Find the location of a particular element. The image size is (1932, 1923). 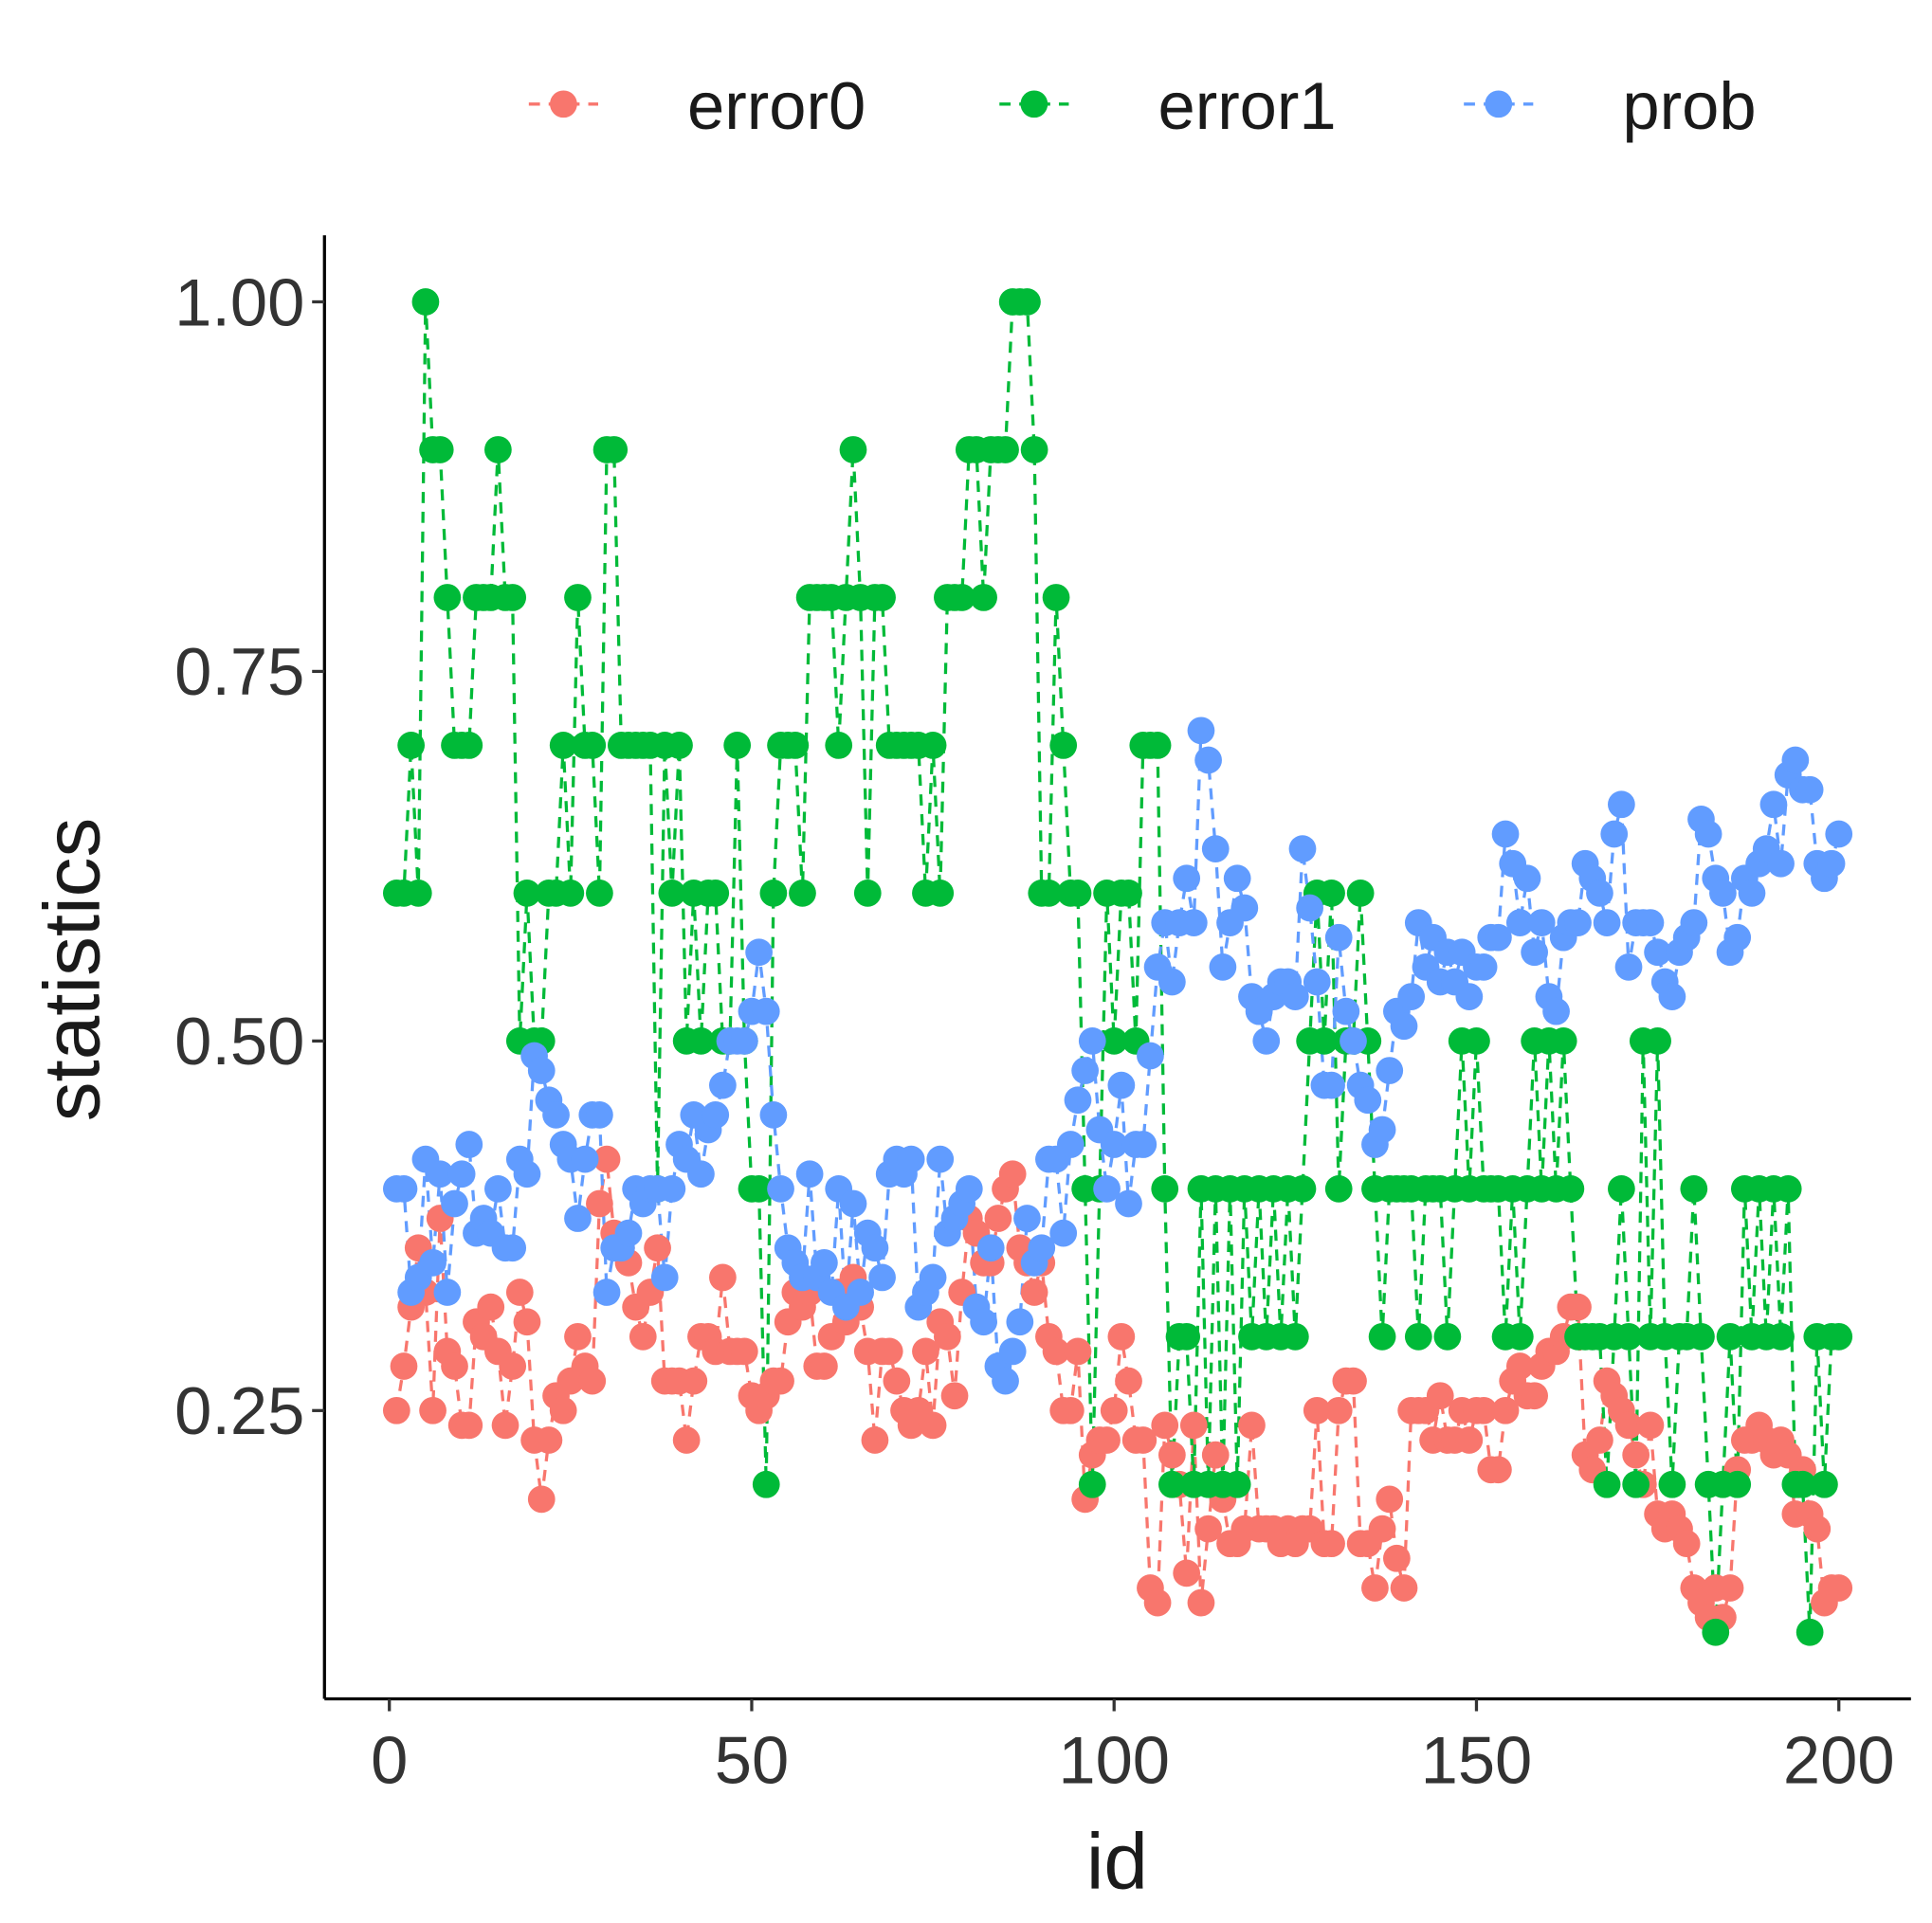

legend-label: error0 is located at coordinates (777, 106).